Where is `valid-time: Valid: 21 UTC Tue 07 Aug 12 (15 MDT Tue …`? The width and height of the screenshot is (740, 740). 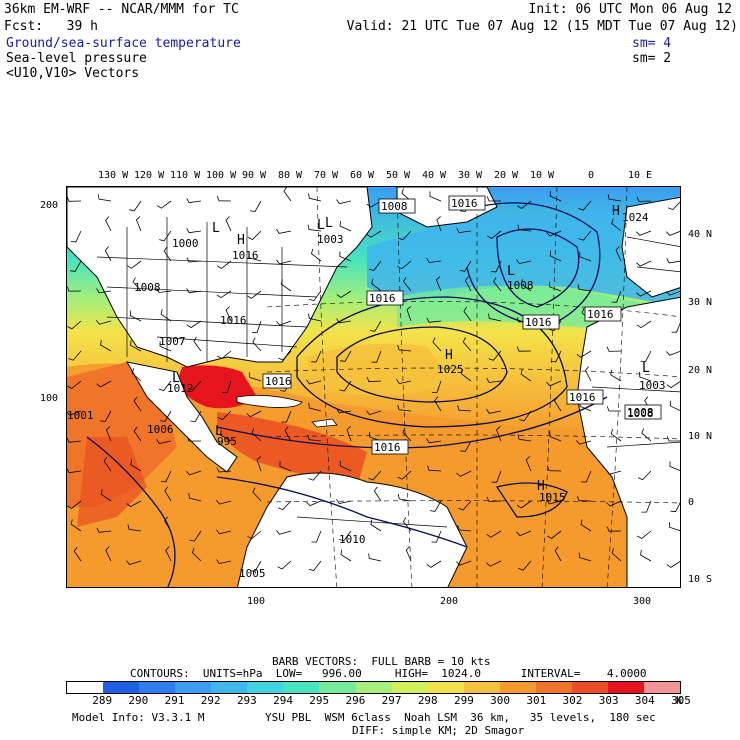 valid-time: Valid: 21 UTC Tue 07 Aug 12 (15 MDT Tue … is located at coordinates (542, 26).